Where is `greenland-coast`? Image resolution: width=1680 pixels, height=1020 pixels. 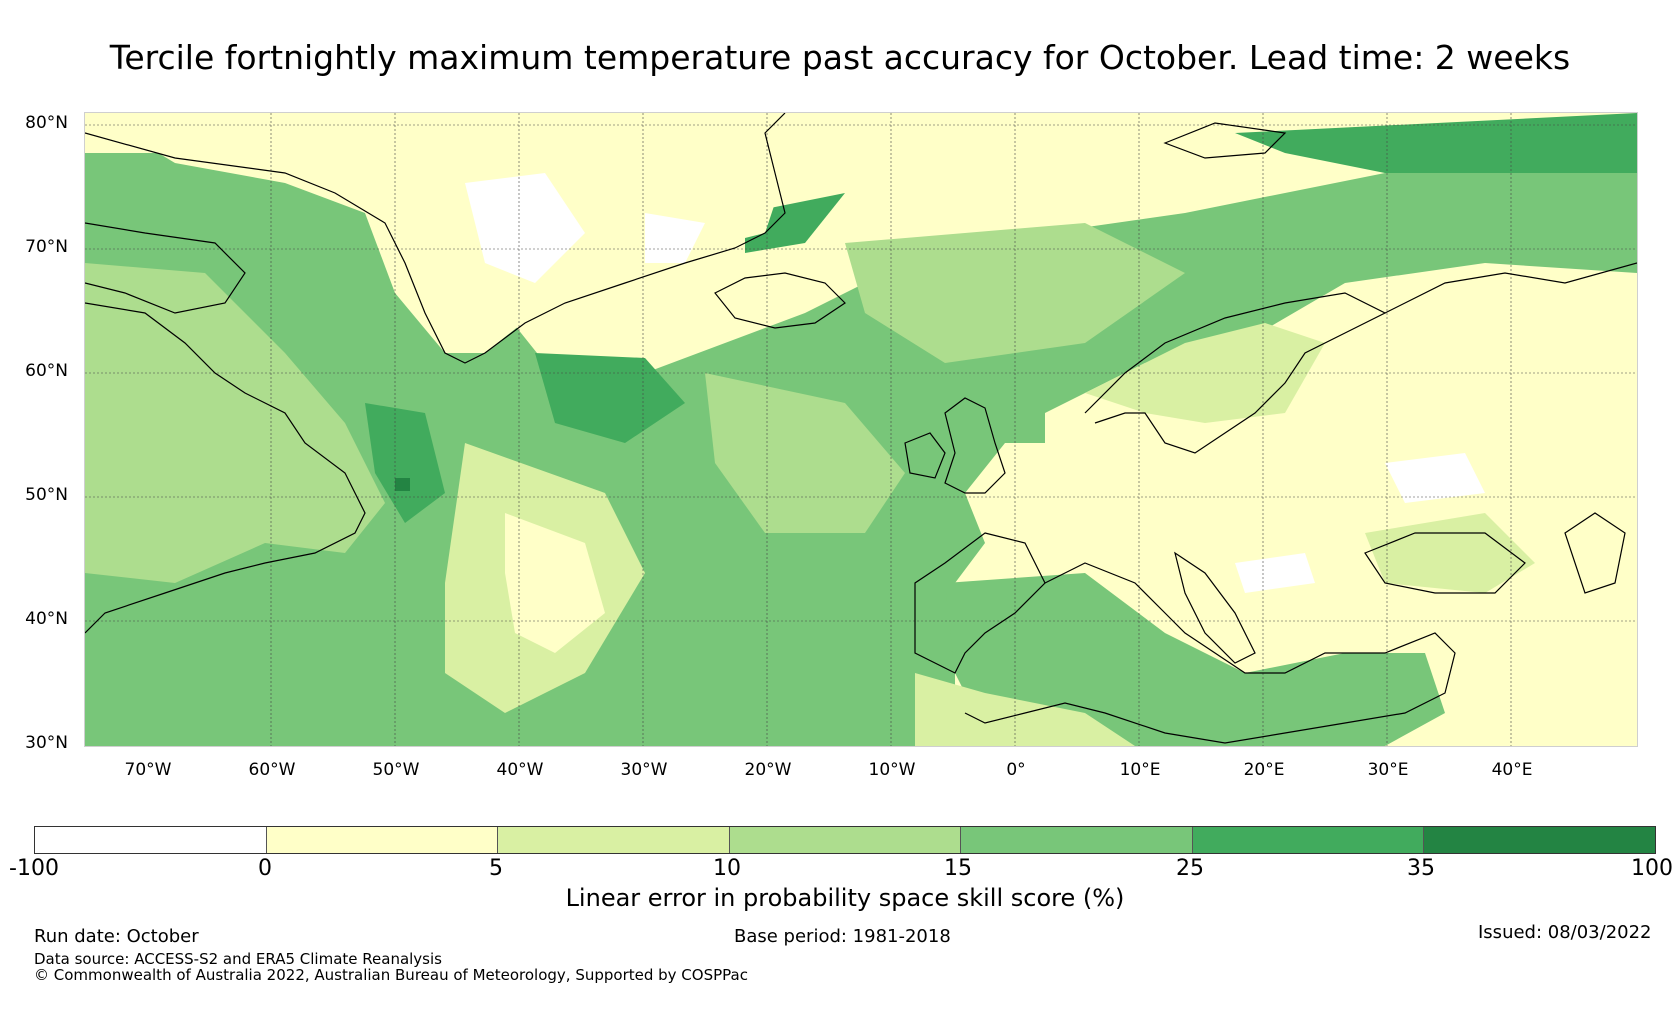 greenland-coast is located at coordinates (435, 238).